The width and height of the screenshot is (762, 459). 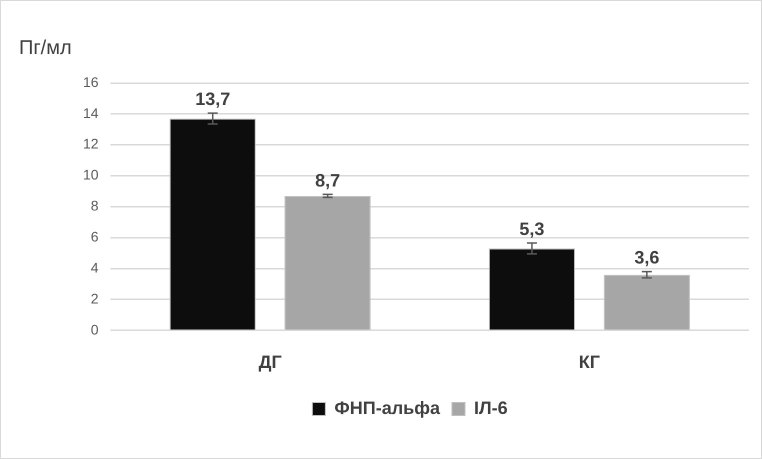 I want to click on data-label: 3,6, so click(x=647, y=258).